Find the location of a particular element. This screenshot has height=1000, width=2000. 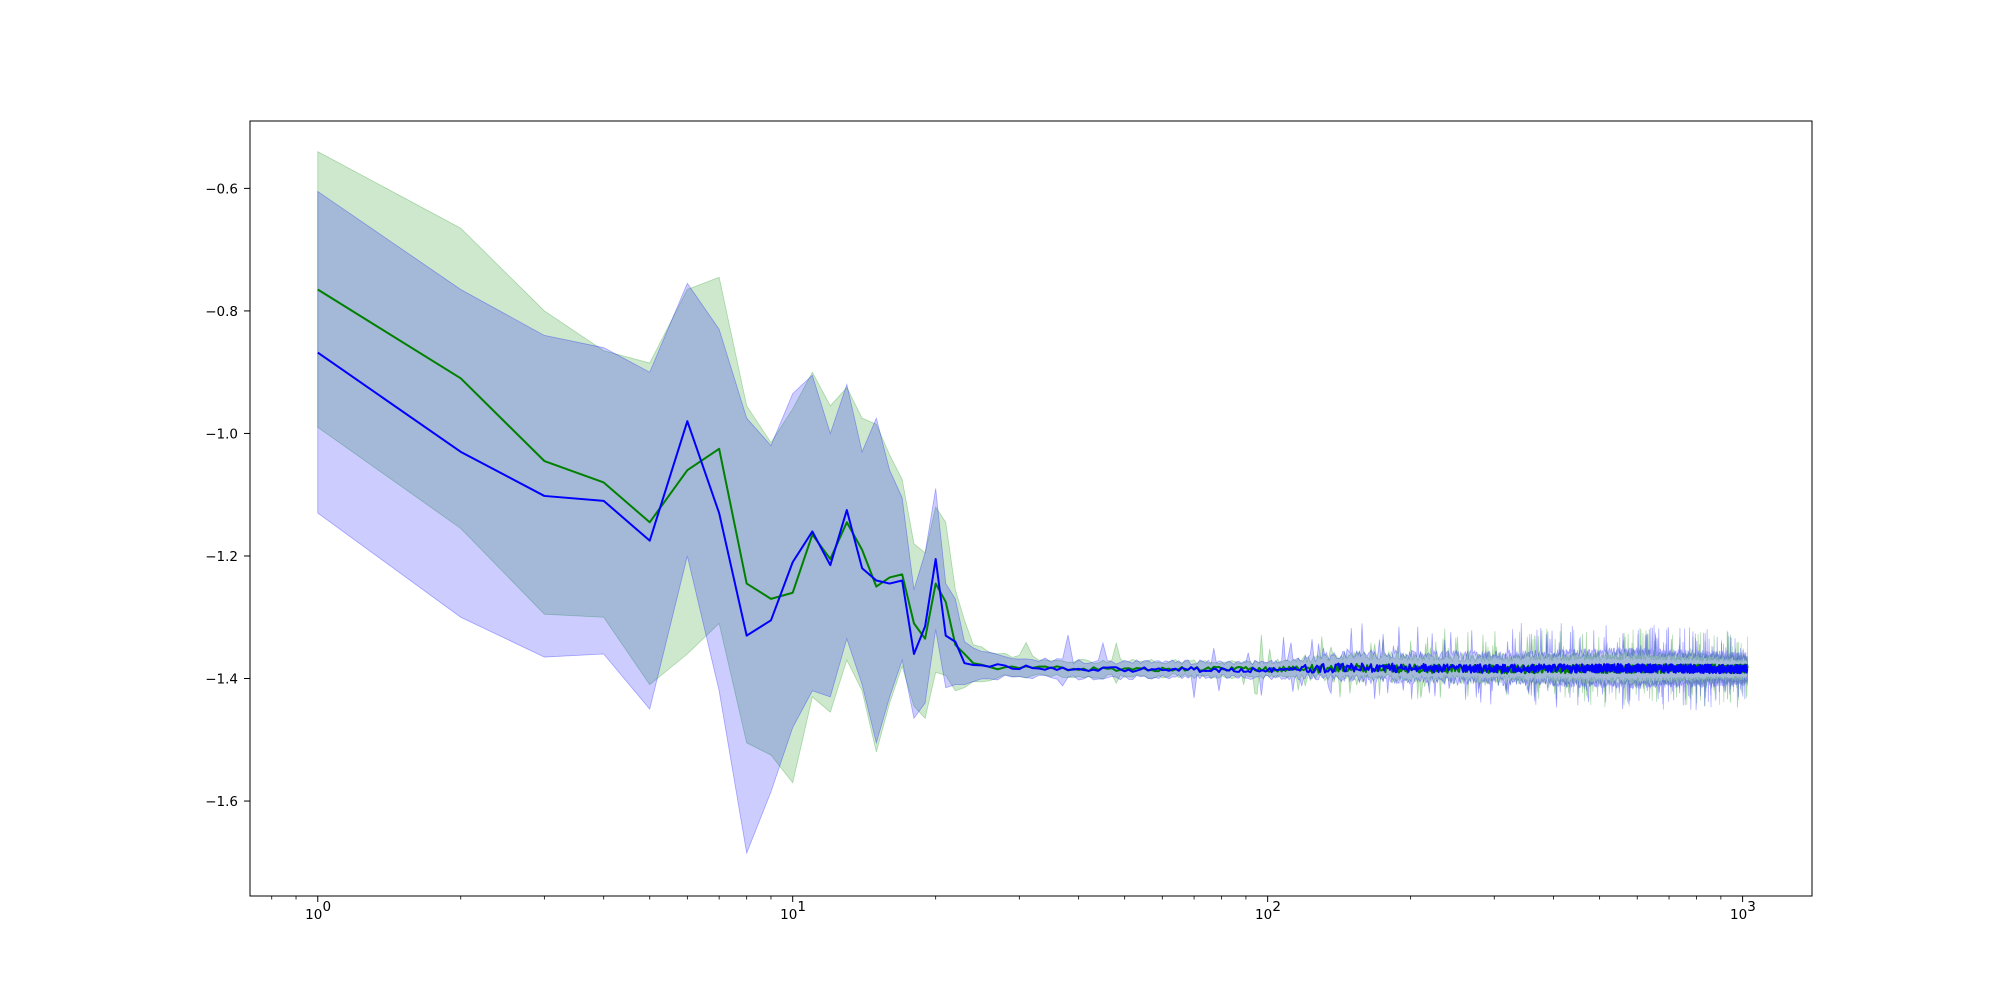

y-tick-label: −1.0 is located at coordinates (221, 434).